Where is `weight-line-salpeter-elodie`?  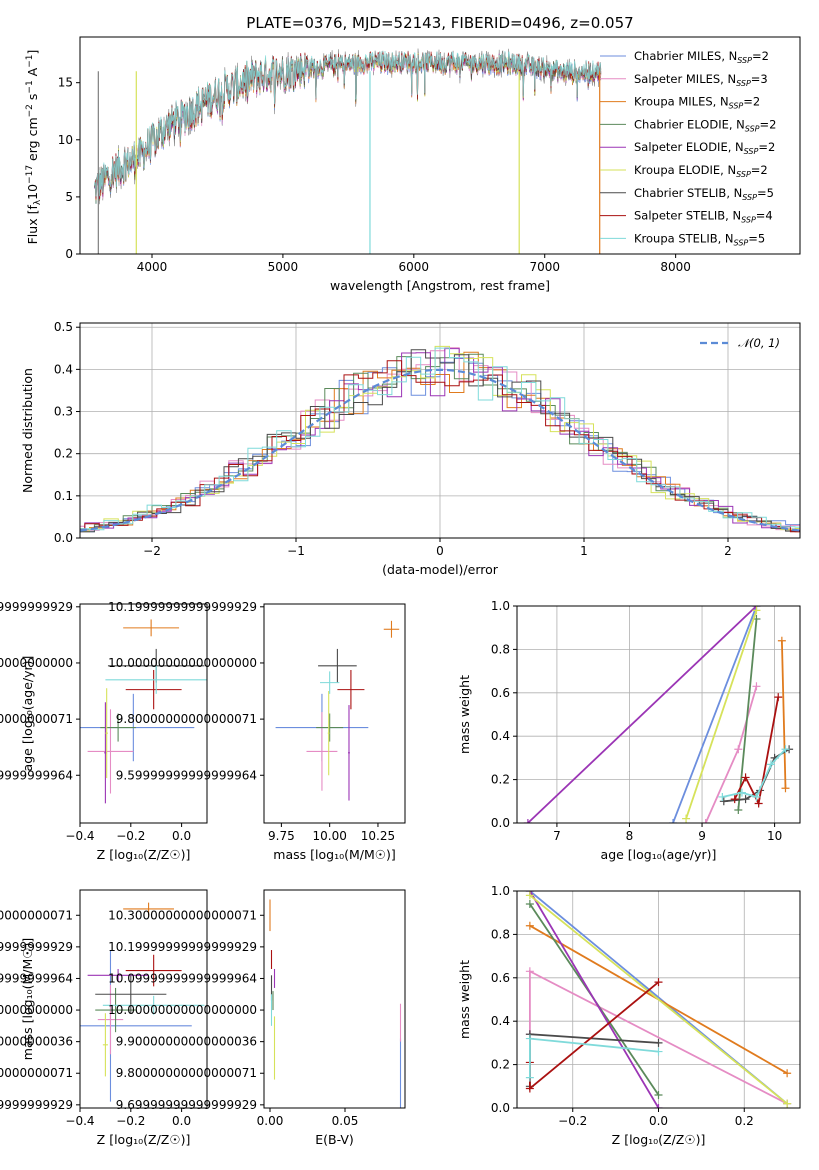
weight-line-salpeter-elodie is located at coordinates (642, 714).